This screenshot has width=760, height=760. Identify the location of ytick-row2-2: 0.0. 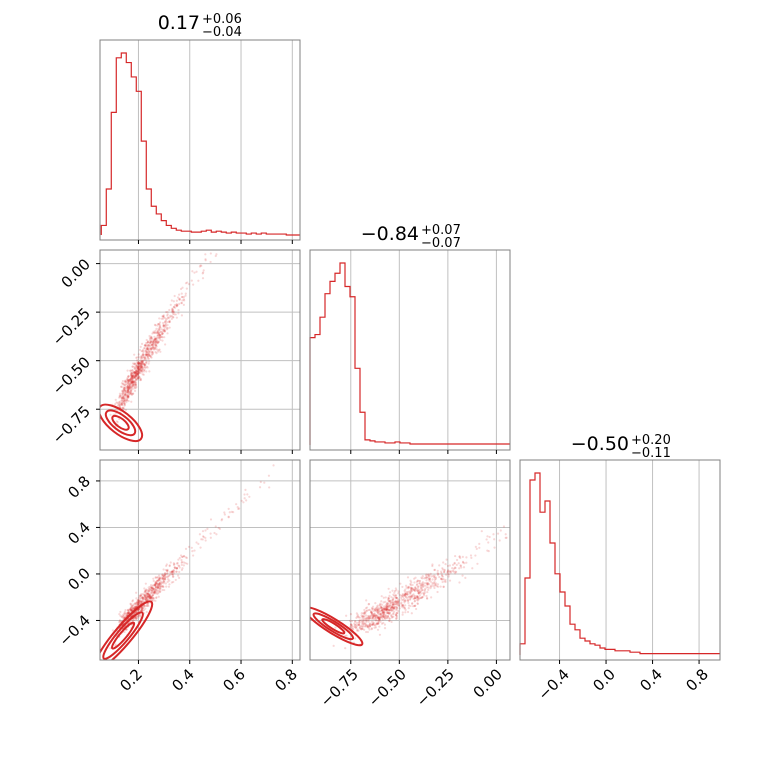
(79, 579).